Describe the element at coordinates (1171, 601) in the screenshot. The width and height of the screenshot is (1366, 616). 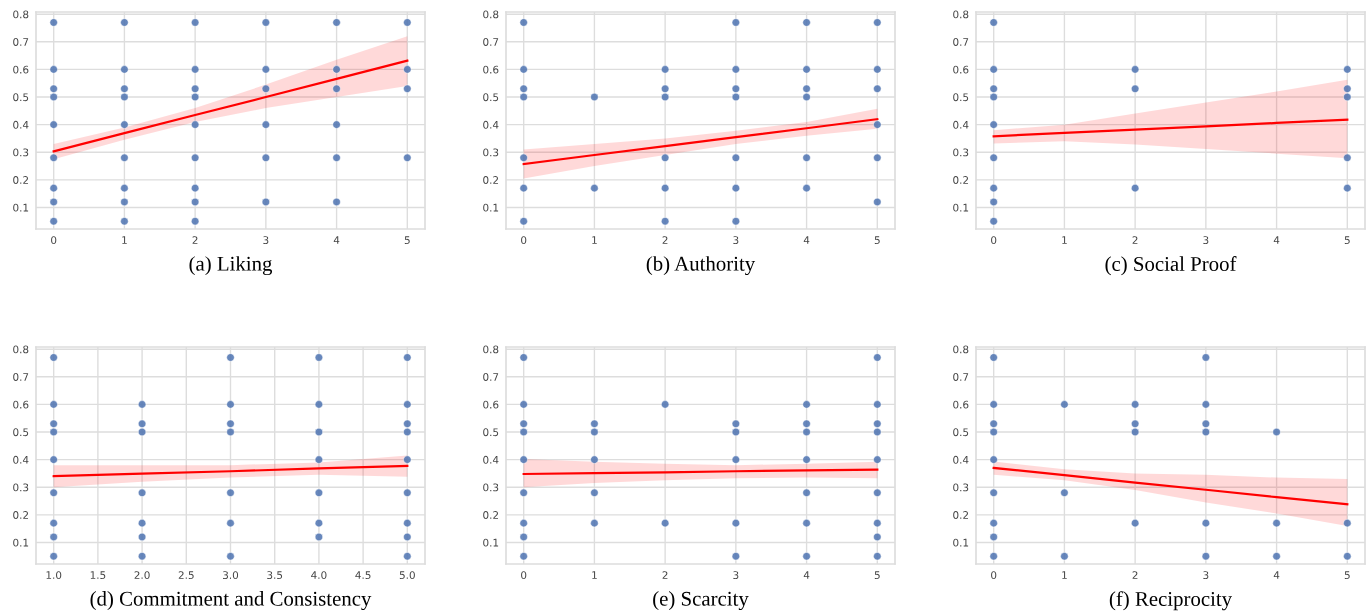
I see `text: (f) Reciprocity` at that location.